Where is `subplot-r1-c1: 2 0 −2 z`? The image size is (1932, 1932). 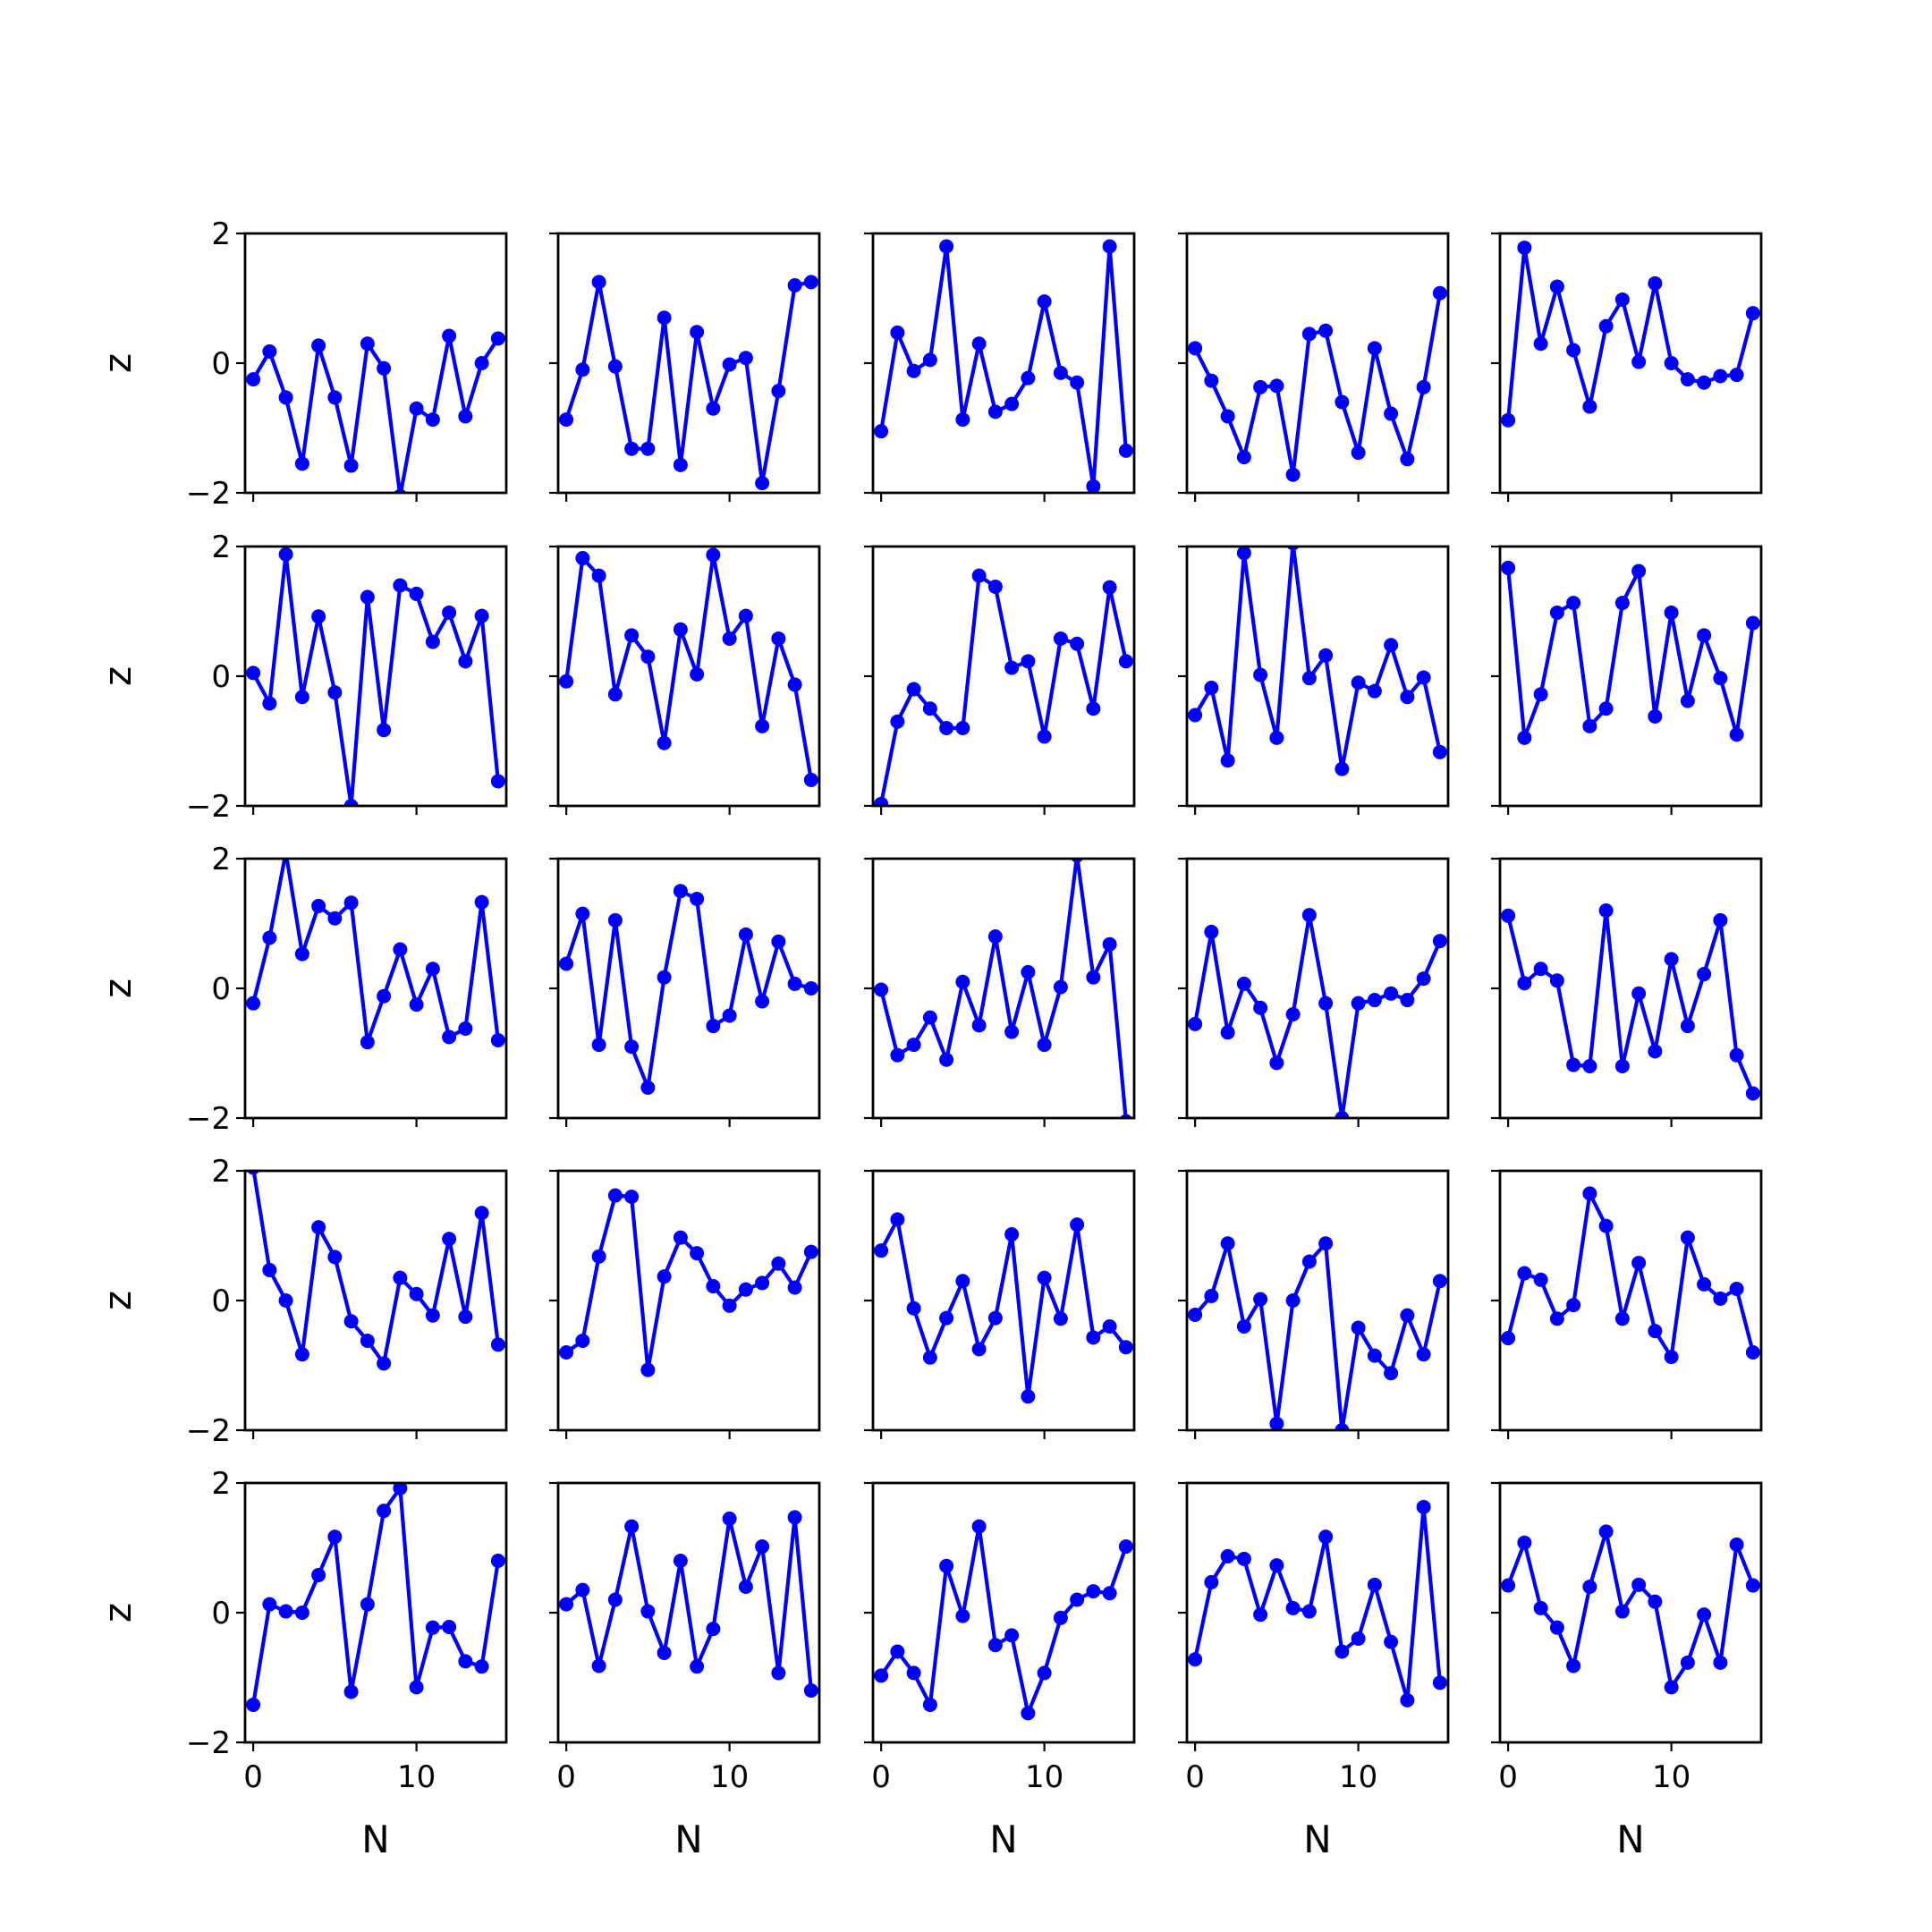 subplot-r1-c1: 2 0 −2 z is located at coordinates (302, 364).